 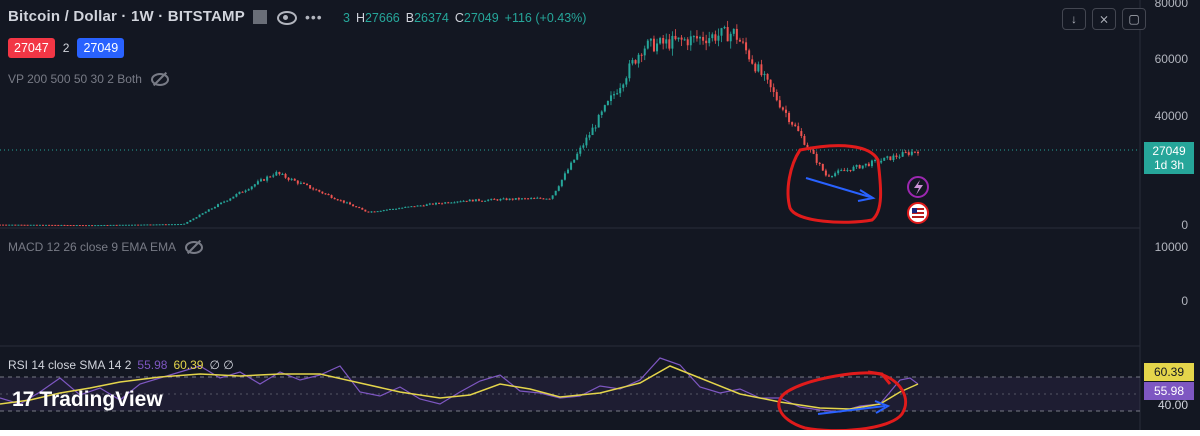 What do you see at coordinates (259, 16) in the screenshot?
I see `flag-symbol-icon` at bounding box center [259, 16].